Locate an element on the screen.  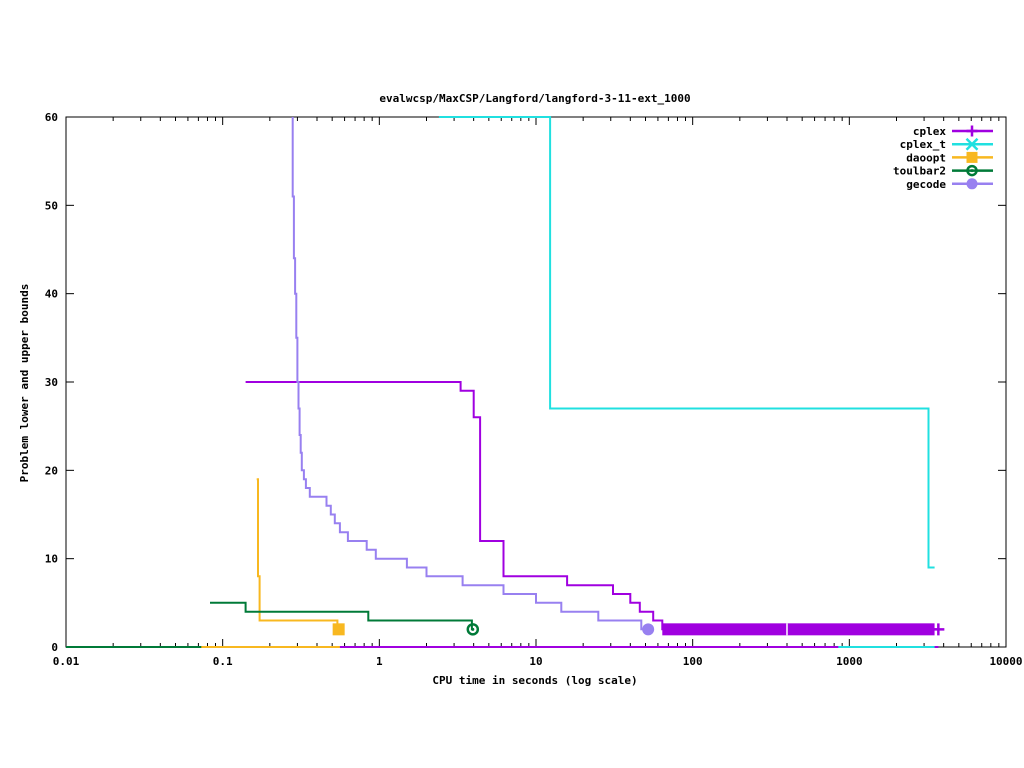
y-tick-label: 60 is located at coordinates (51, 117).